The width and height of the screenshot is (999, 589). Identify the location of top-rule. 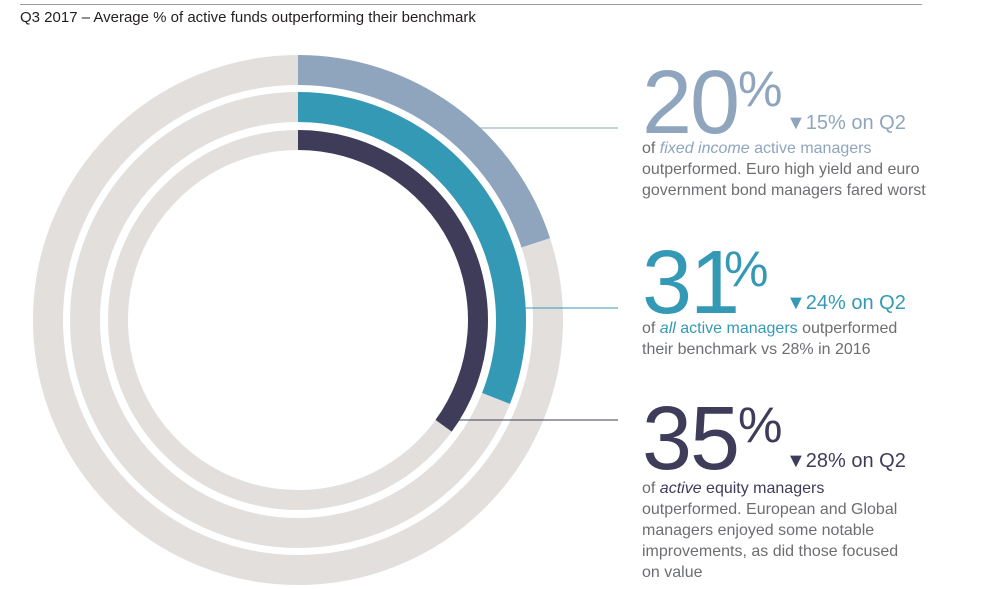
(471, 4).